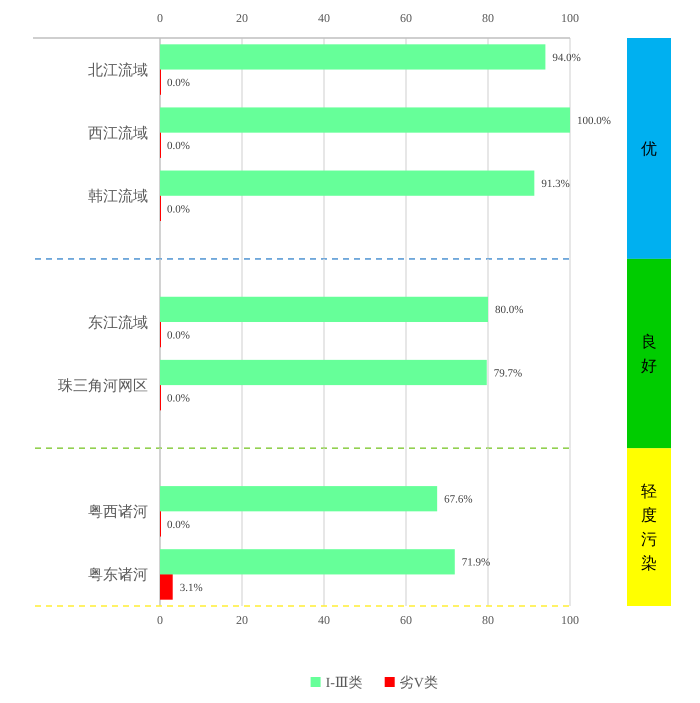 The width and height of the screenshot is (700, 703). What do you see at coordinates (160, 620) in the screenshot?
I see `x-tick-label: 0` at bounding box center [160, 620].